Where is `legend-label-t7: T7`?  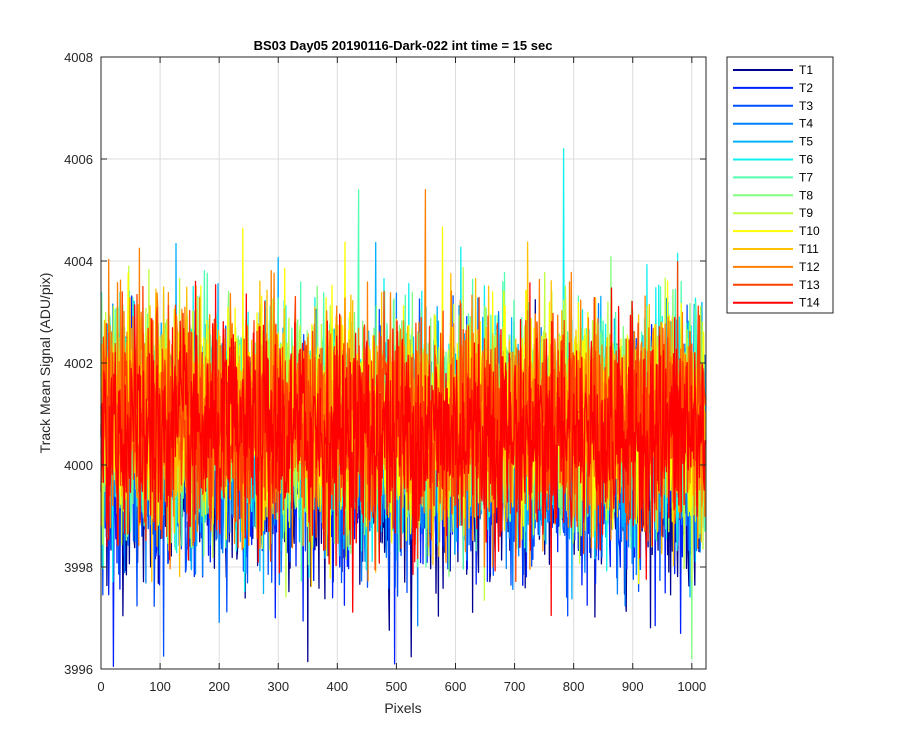 legend-label-t7: T7 is located at coordinates (806, 177).